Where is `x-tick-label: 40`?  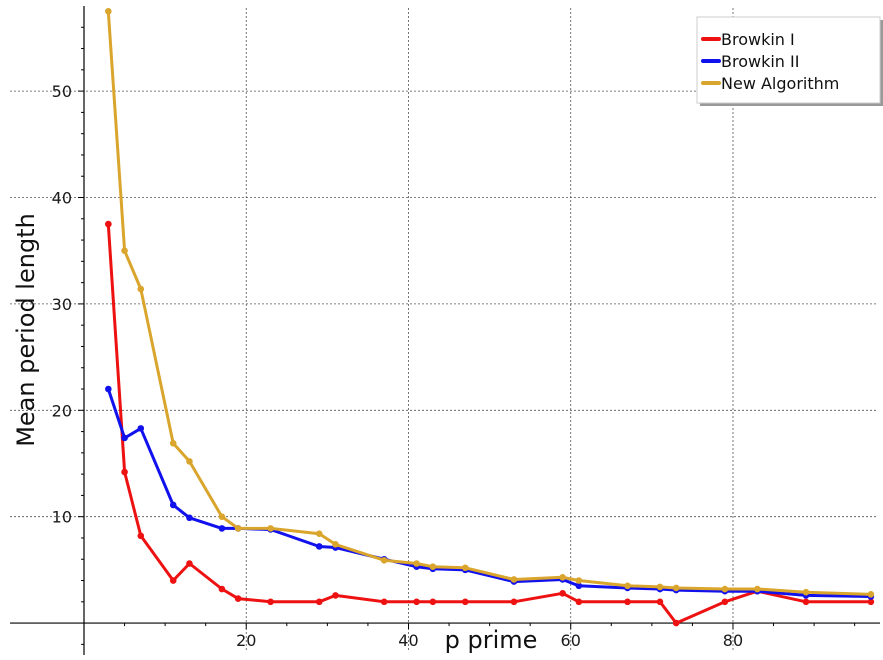 x-tick-label: 40 is located at coordinates (408, 640).